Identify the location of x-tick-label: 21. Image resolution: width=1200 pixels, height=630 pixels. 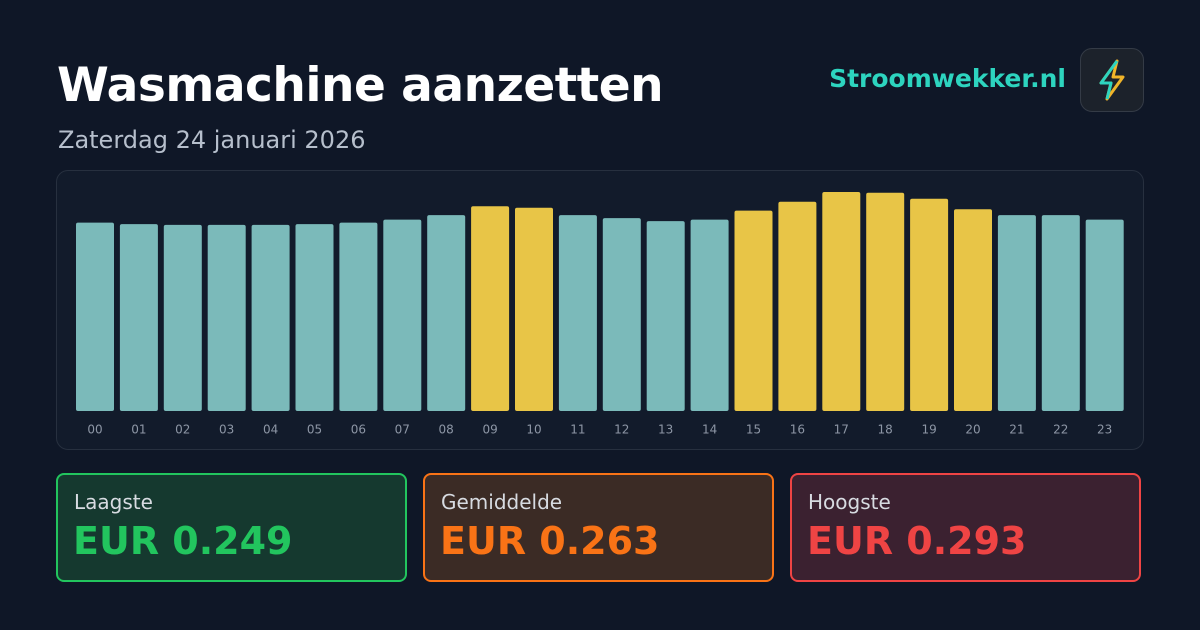
(1016, 430).